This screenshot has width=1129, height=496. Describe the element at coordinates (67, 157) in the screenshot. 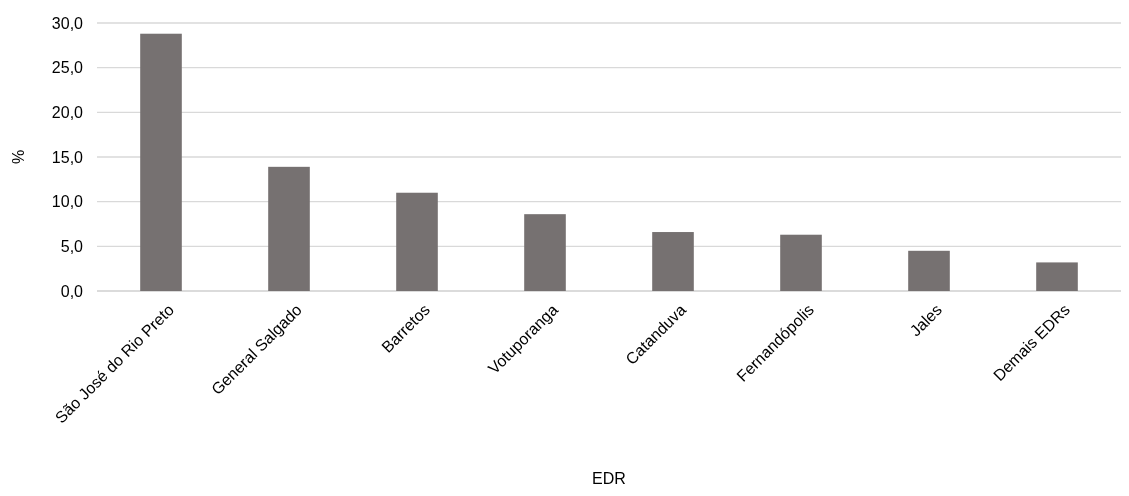

I see `y-tick-label: 15,0` at that location.